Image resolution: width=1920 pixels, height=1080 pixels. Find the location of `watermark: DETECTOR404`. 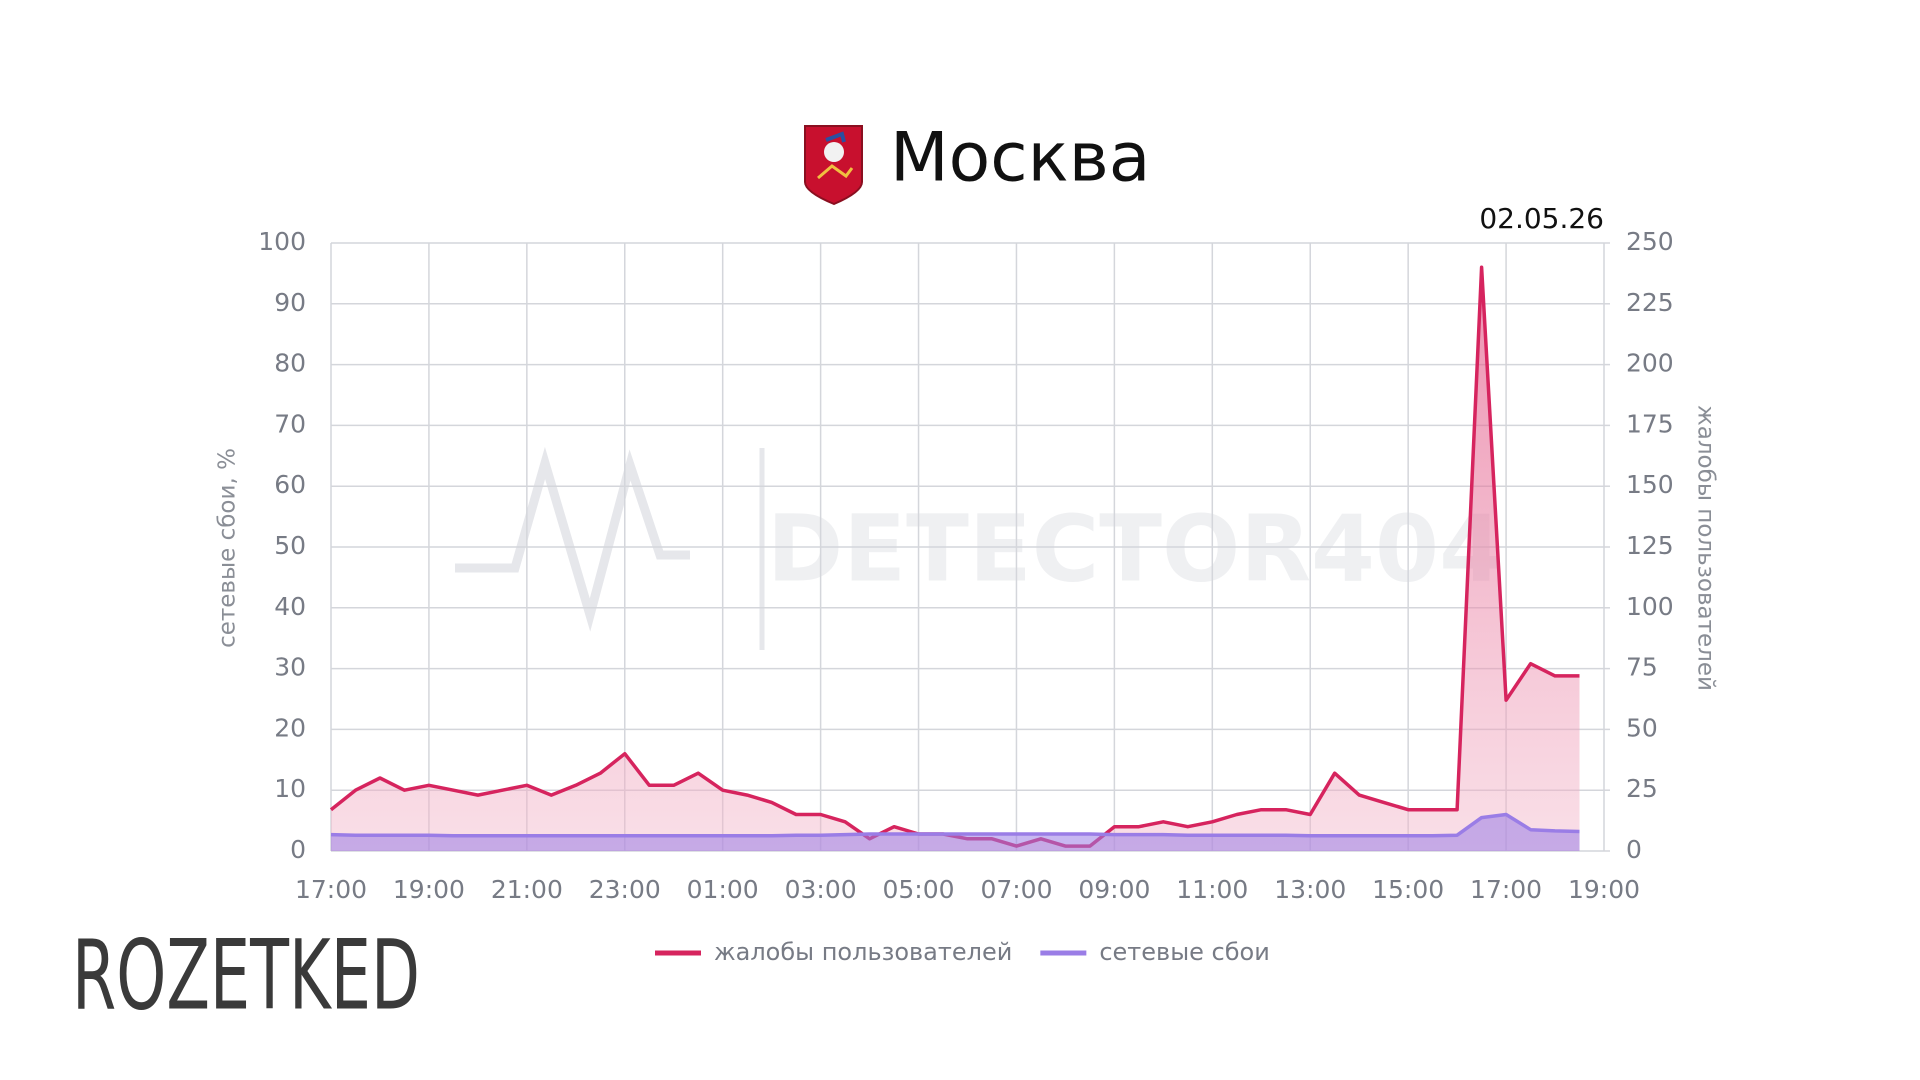

watermark: DETECTOR404 is located at coordinates (1135, 548).